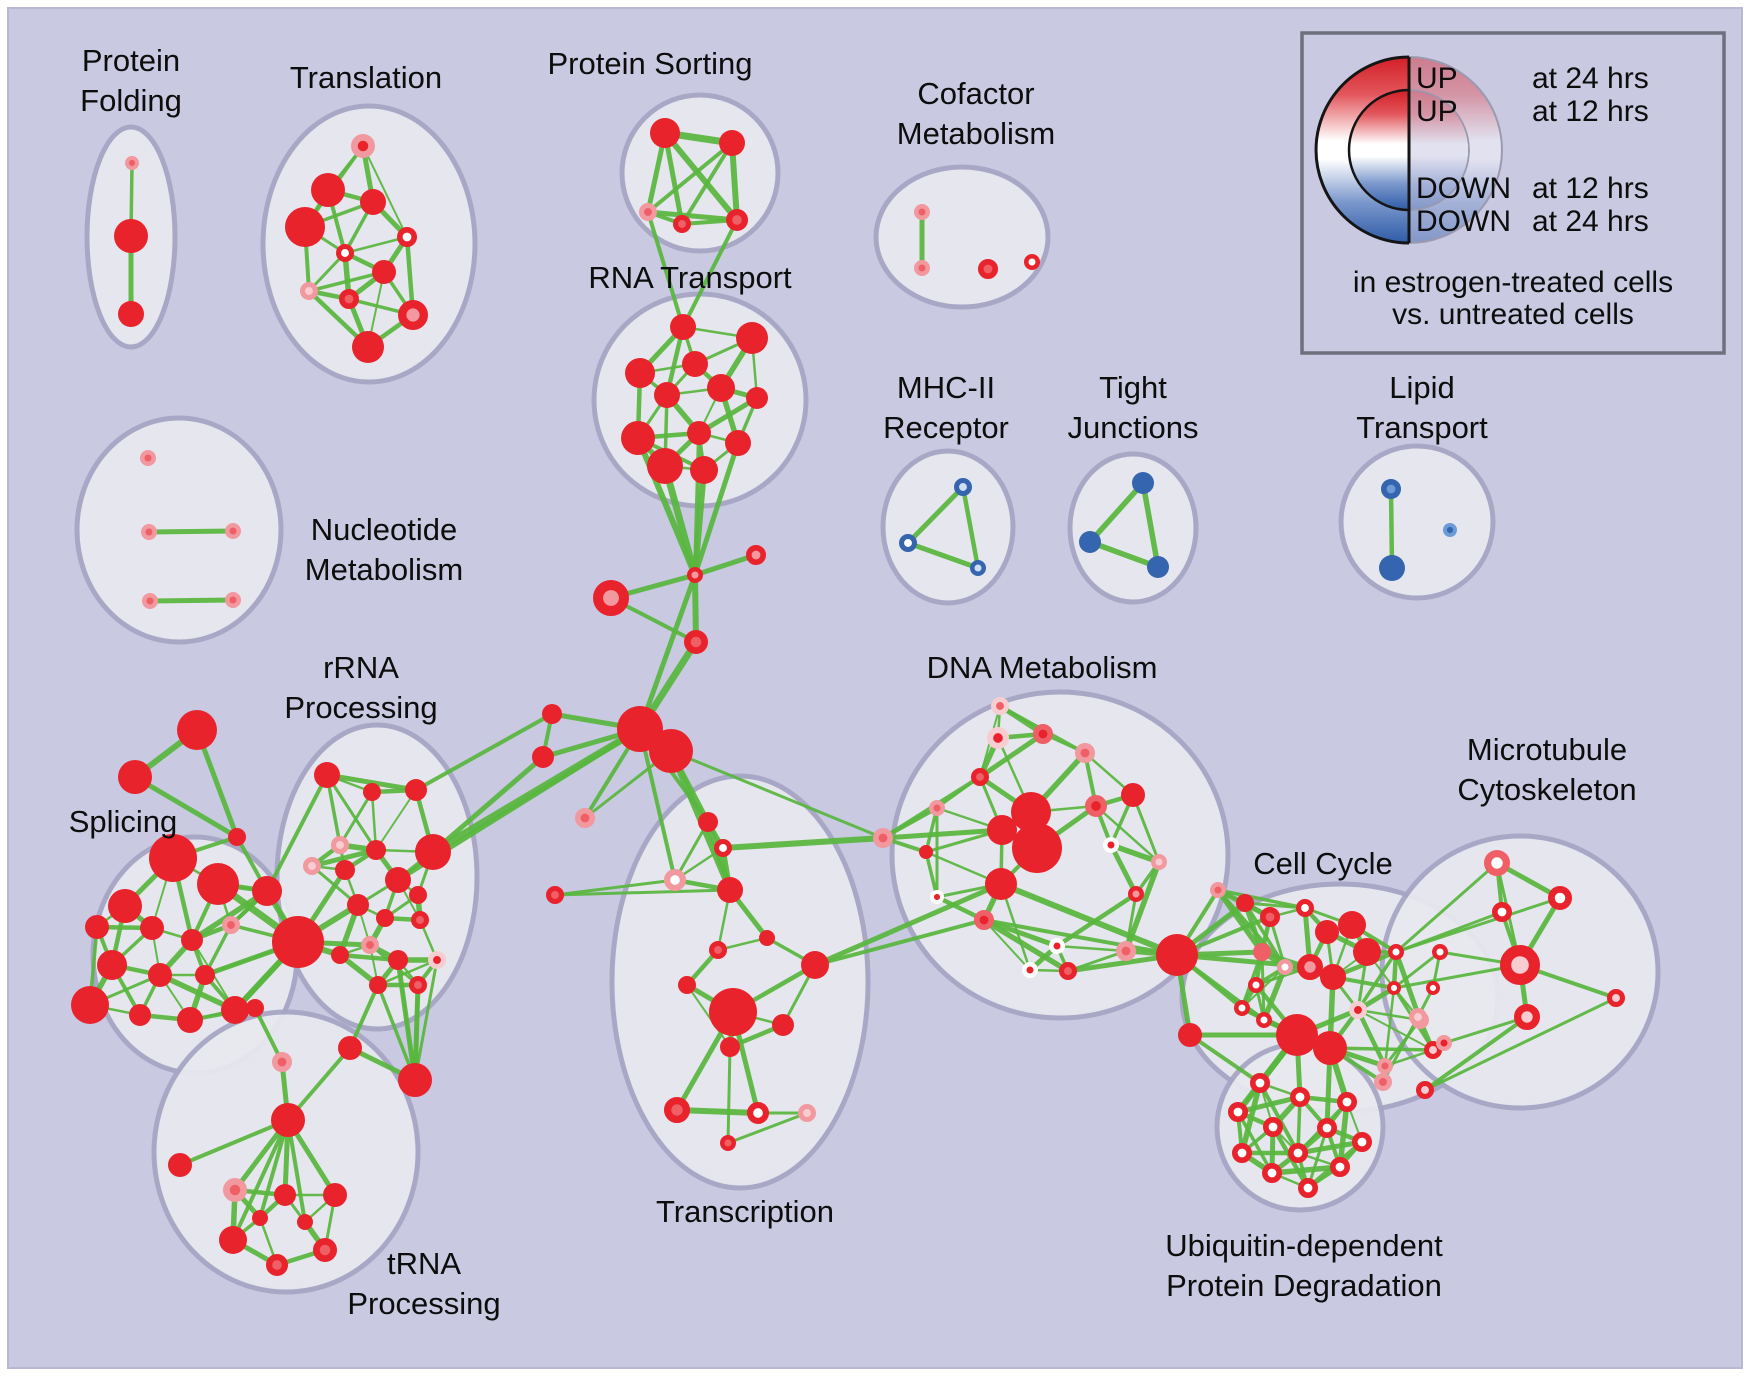  What do you see at coordinates (1327, 932) in the screenshot?
I see `node-cc4` at bounding box center [1327, 932].